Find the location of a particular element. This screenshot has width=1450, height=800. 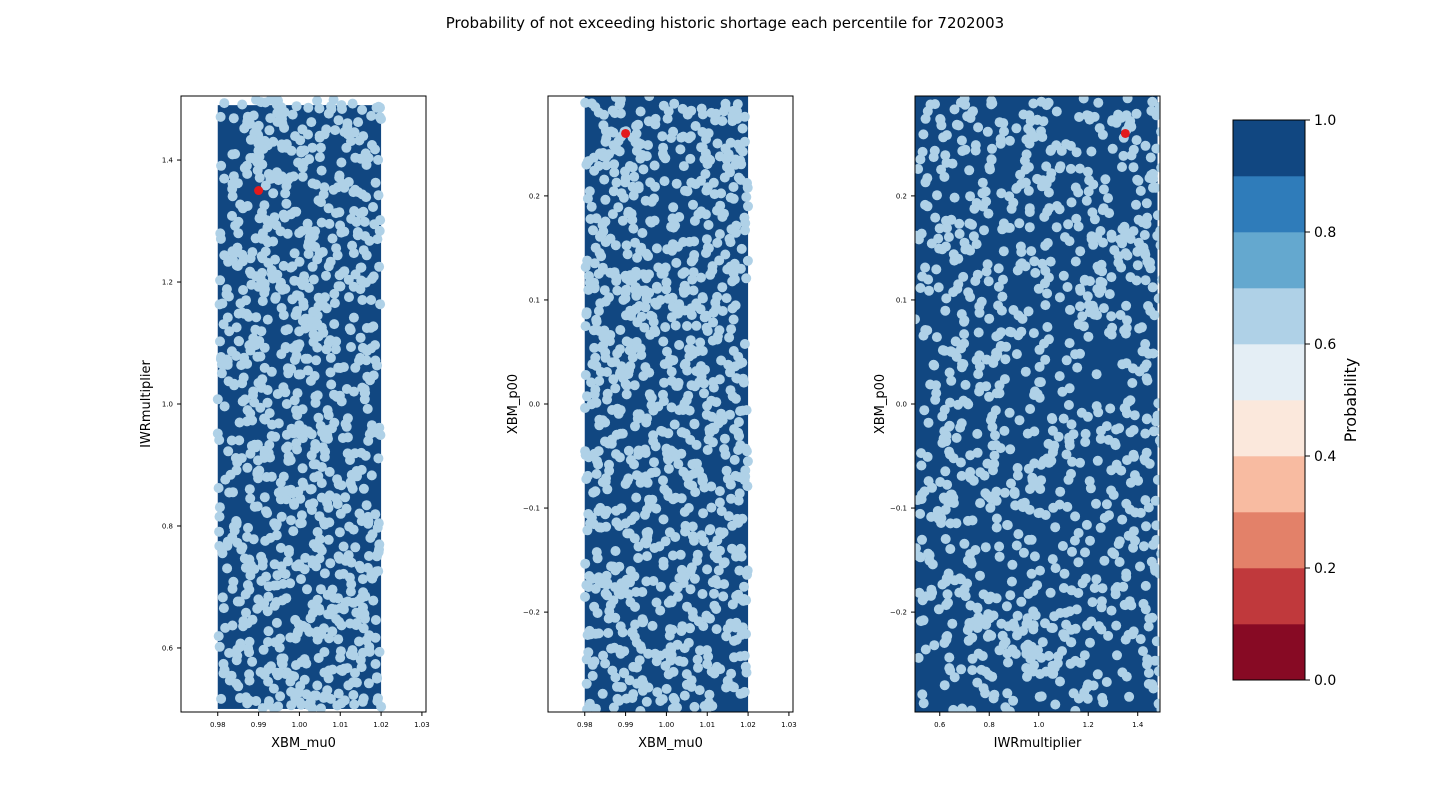

x-tick-label: 1.2 is located at coordinates (1088, 725).